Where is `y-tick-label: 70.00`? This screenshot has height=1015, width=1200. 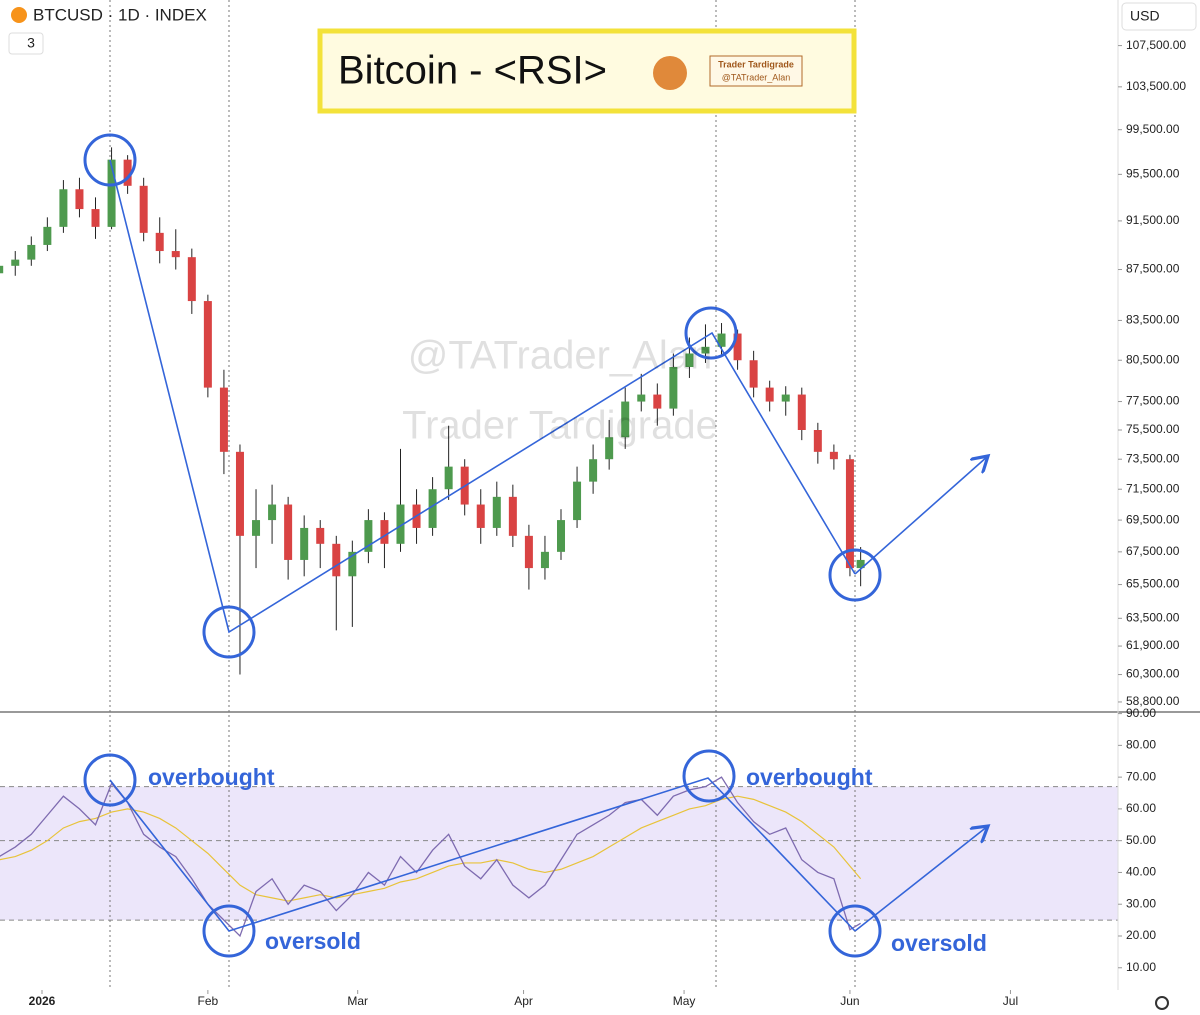
y-tick-label: 70.00 is located at coordinates (1141, 776).